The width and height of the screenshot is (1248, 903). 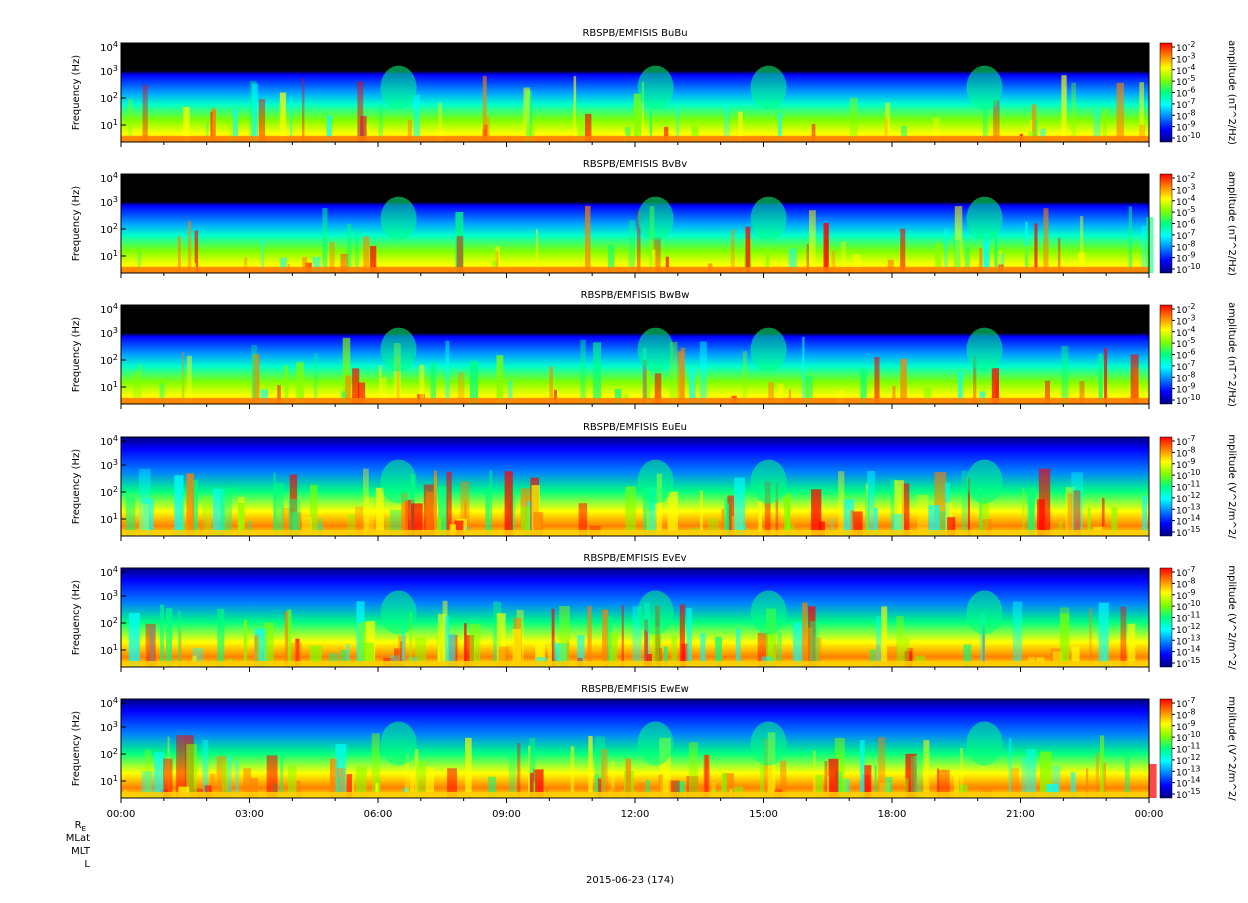 What do you see at coordinates (109, 727) in the screenshot?
I see `y-tick-label: 10³` at bounding box center [109, 727].